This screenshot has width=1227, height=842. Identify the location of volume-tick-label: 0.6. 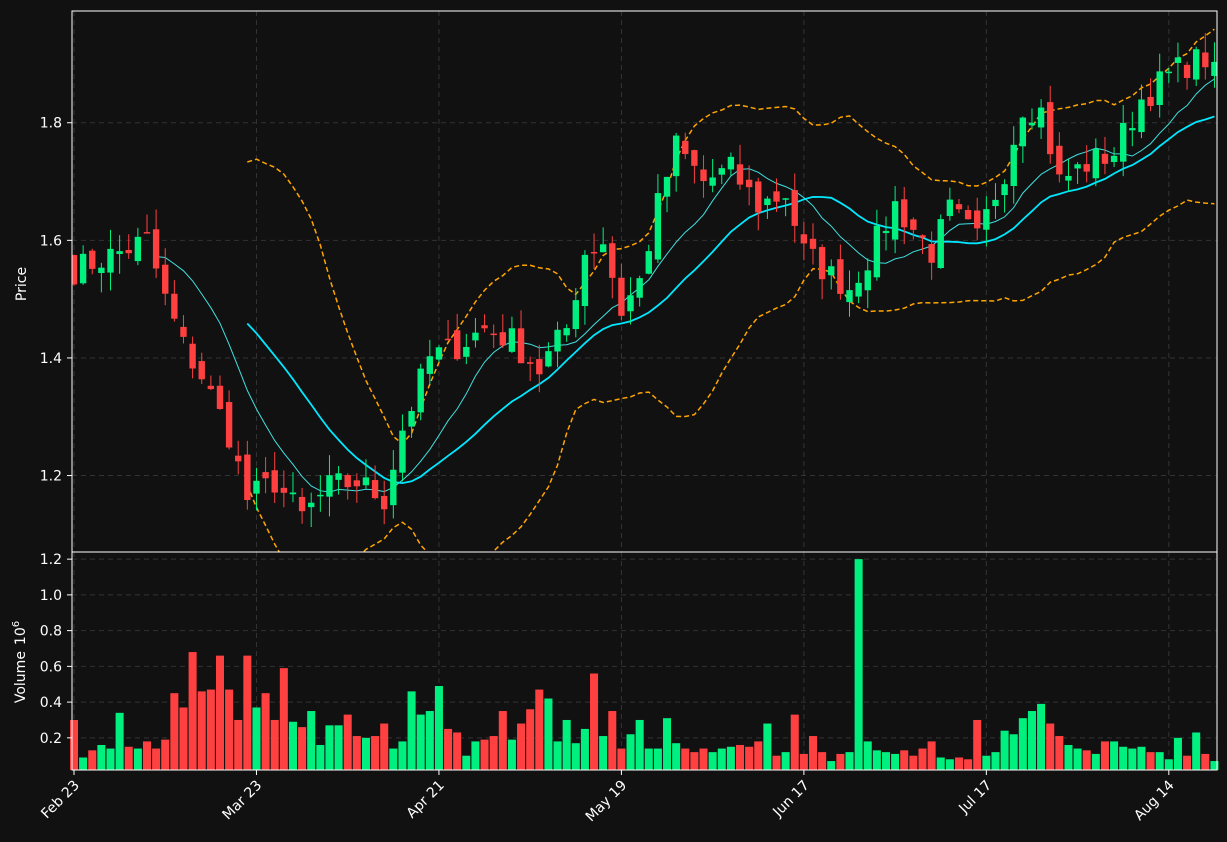
(51, 667).